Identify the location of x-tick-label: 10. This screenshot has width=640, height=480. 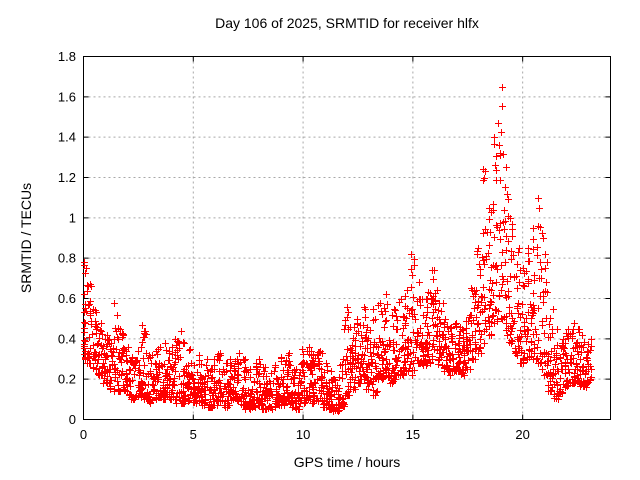
(303, 434).